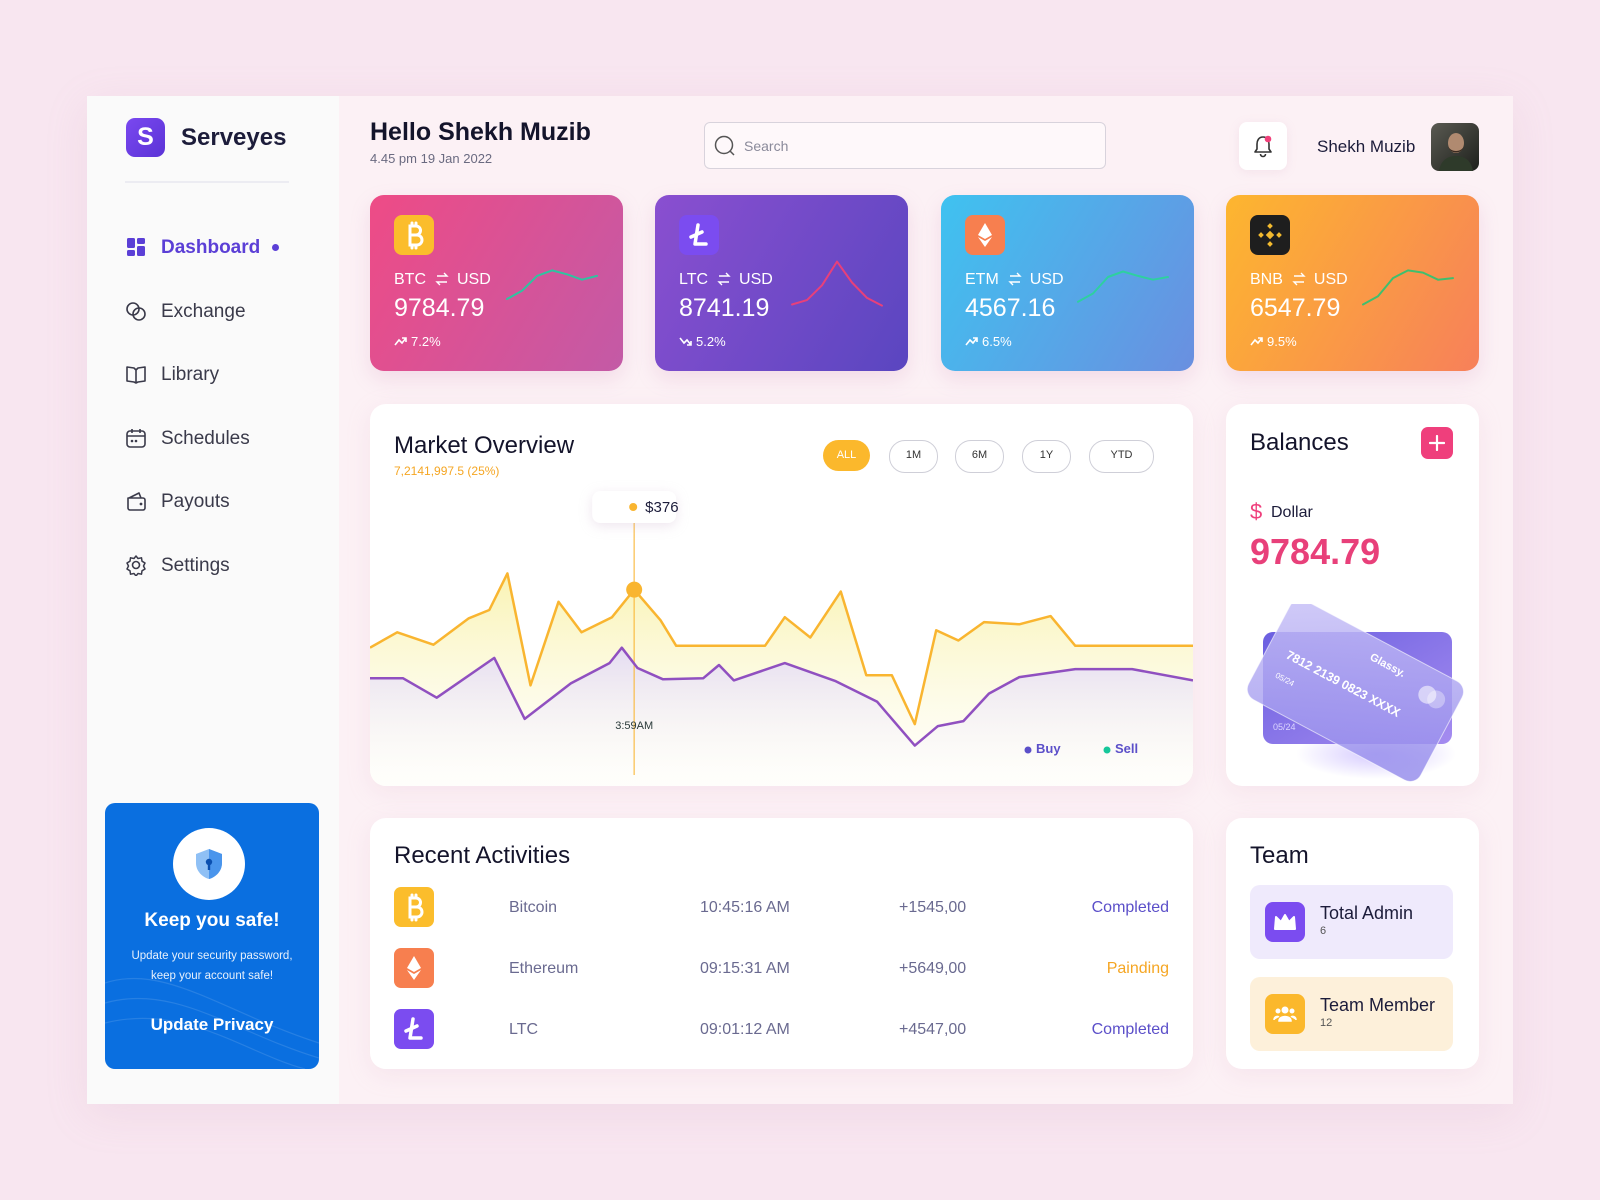 This screenshot has width=1600, height=1200. What do you see at coordinates (1378, 1005) in the screenshot?
I see `team-label: Team Member` at bounding box center [1378, 1005].